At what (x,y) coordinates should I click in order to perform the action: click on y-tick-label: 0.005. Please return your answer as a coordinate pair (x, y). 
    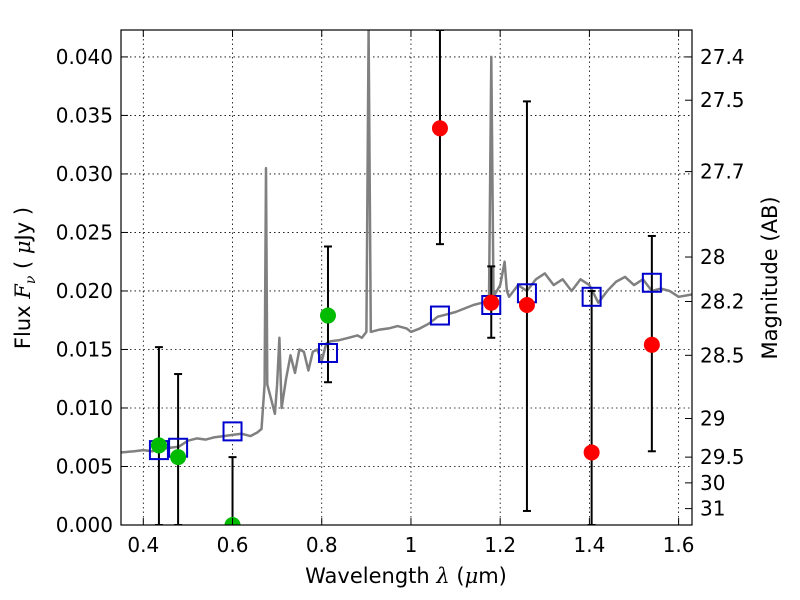
    Looking at the image, I should click on (84, 466).